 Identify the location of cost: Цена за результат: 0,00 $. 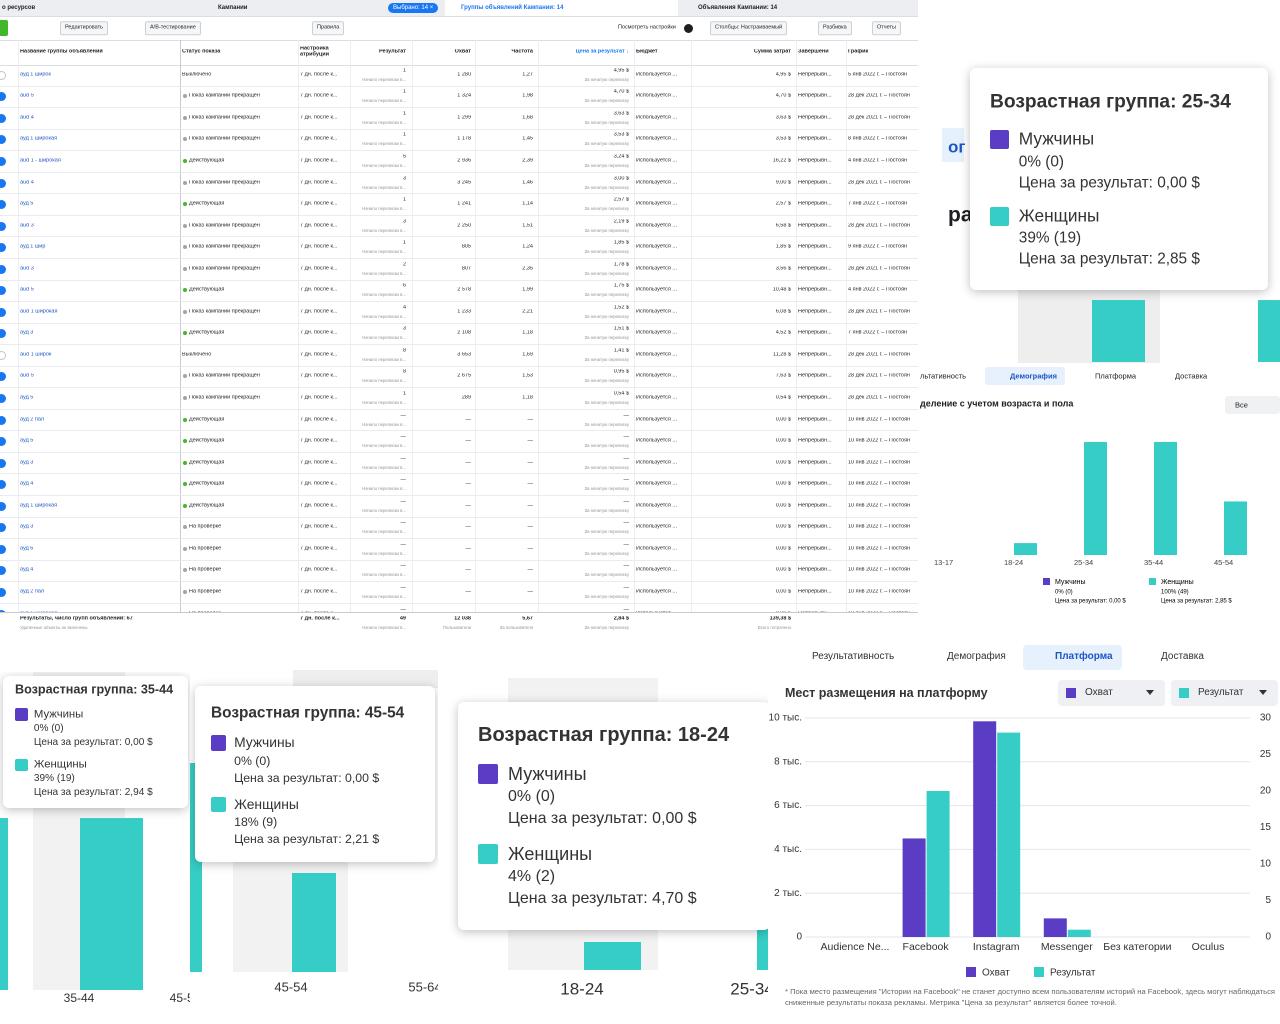
(1109, 182).